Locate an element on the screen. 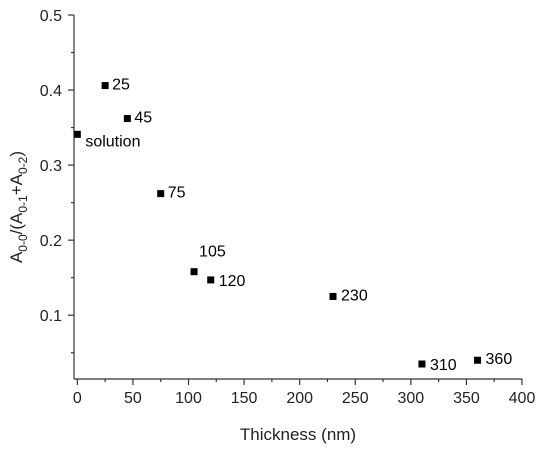 This screenshot has width=550, height=449. y-label-part: /(A is located at coordinates (16, 223).